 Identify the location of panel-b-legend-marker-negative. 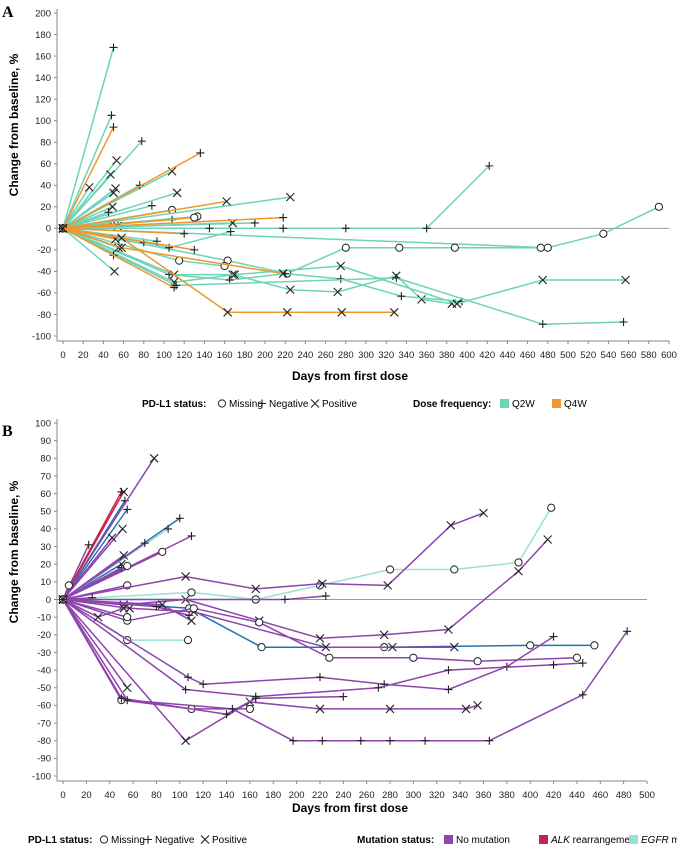
(148, 839).